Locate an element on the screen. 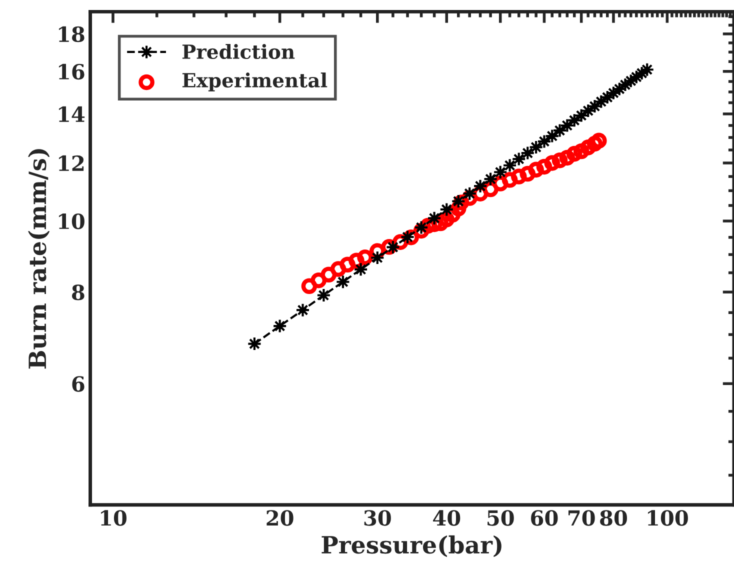 The height and width of the screenshot is (585, 734). y-tick-label: 14 is located at coordinates (71, 114).